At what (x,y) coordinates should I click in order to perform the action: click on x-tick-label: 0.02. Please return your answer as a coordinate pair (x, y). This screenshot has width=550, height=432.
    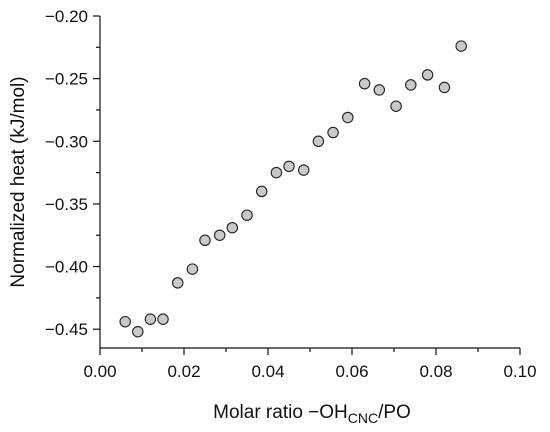
    Looking at the image, I should click on (183, 371).